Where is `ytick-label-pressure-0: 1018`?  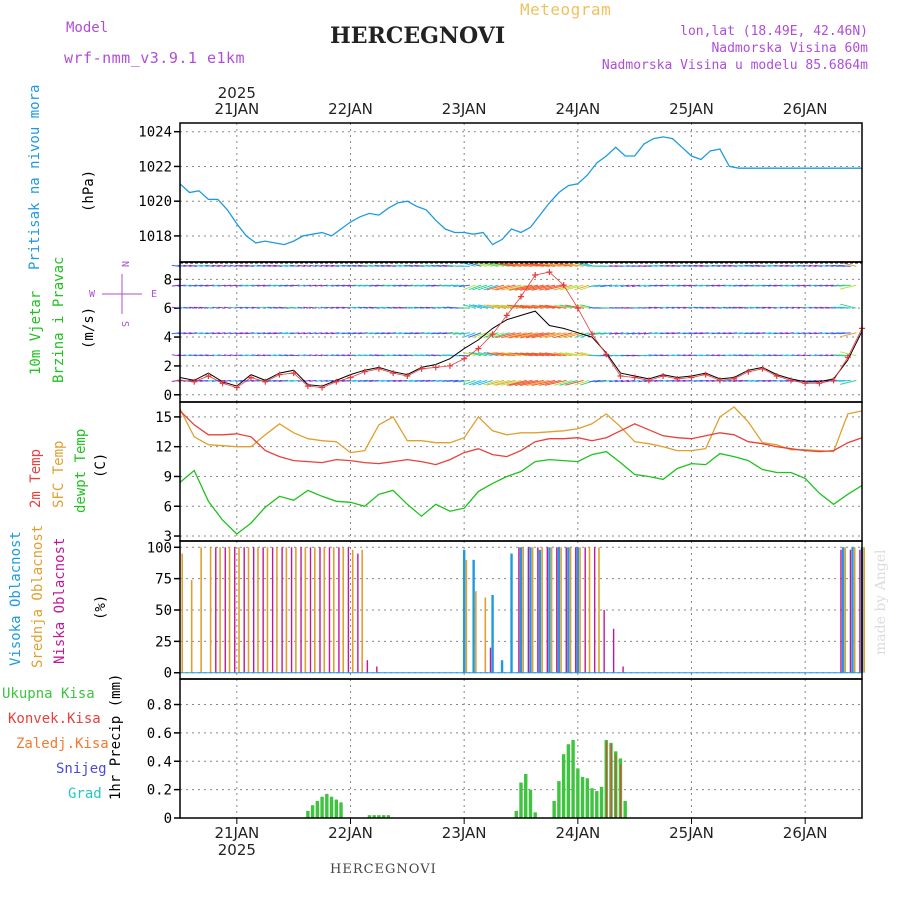 ytick-label-pressure-0: 1018 is located at coordinates (155, 237).